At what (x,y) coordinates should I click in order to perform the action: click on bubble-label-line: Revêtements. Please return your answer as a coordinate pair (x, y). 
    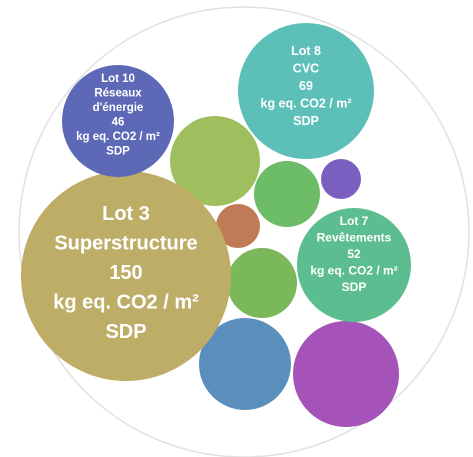
    Looking at the image, I should click on (354, 238).